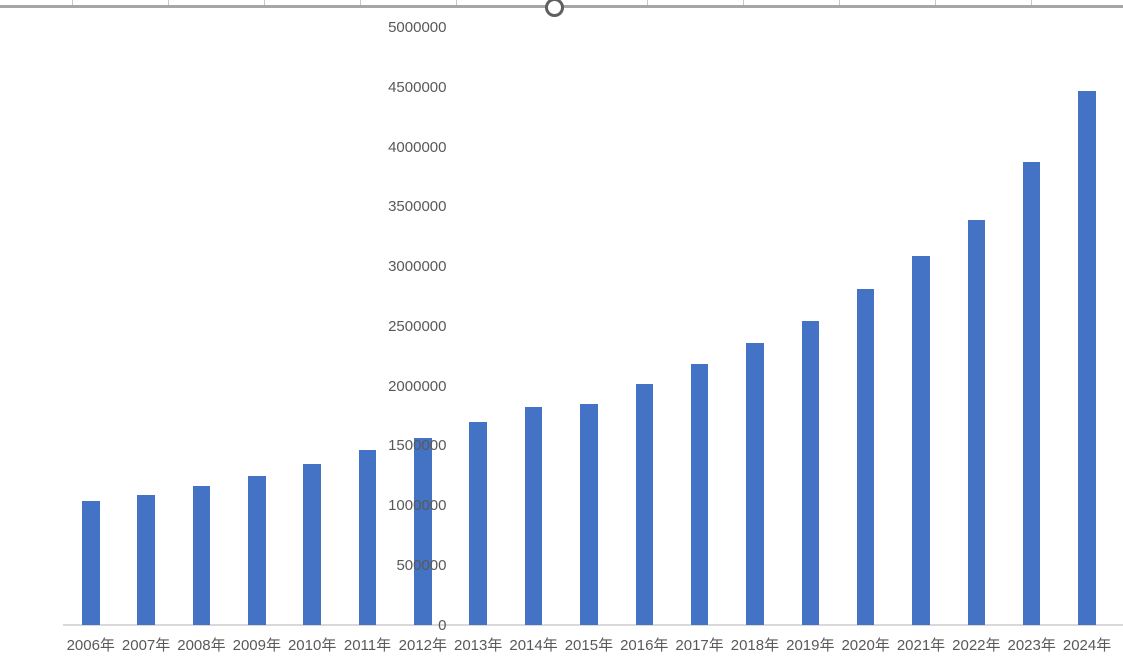 The height and width of the screenshot is (666, 1123). I want to click on x-axis-tick-label: 2016年, so click(644, 645).